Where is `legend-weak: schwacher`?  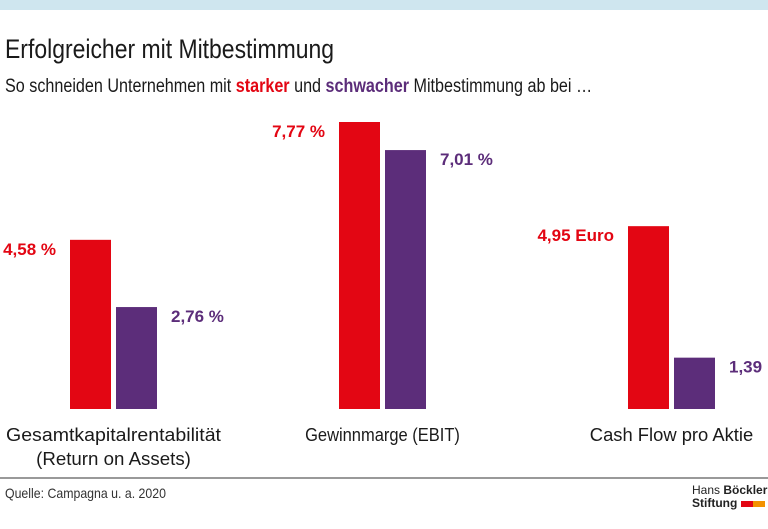 legend-weak: schwacher is located at coordinates (367, 86).